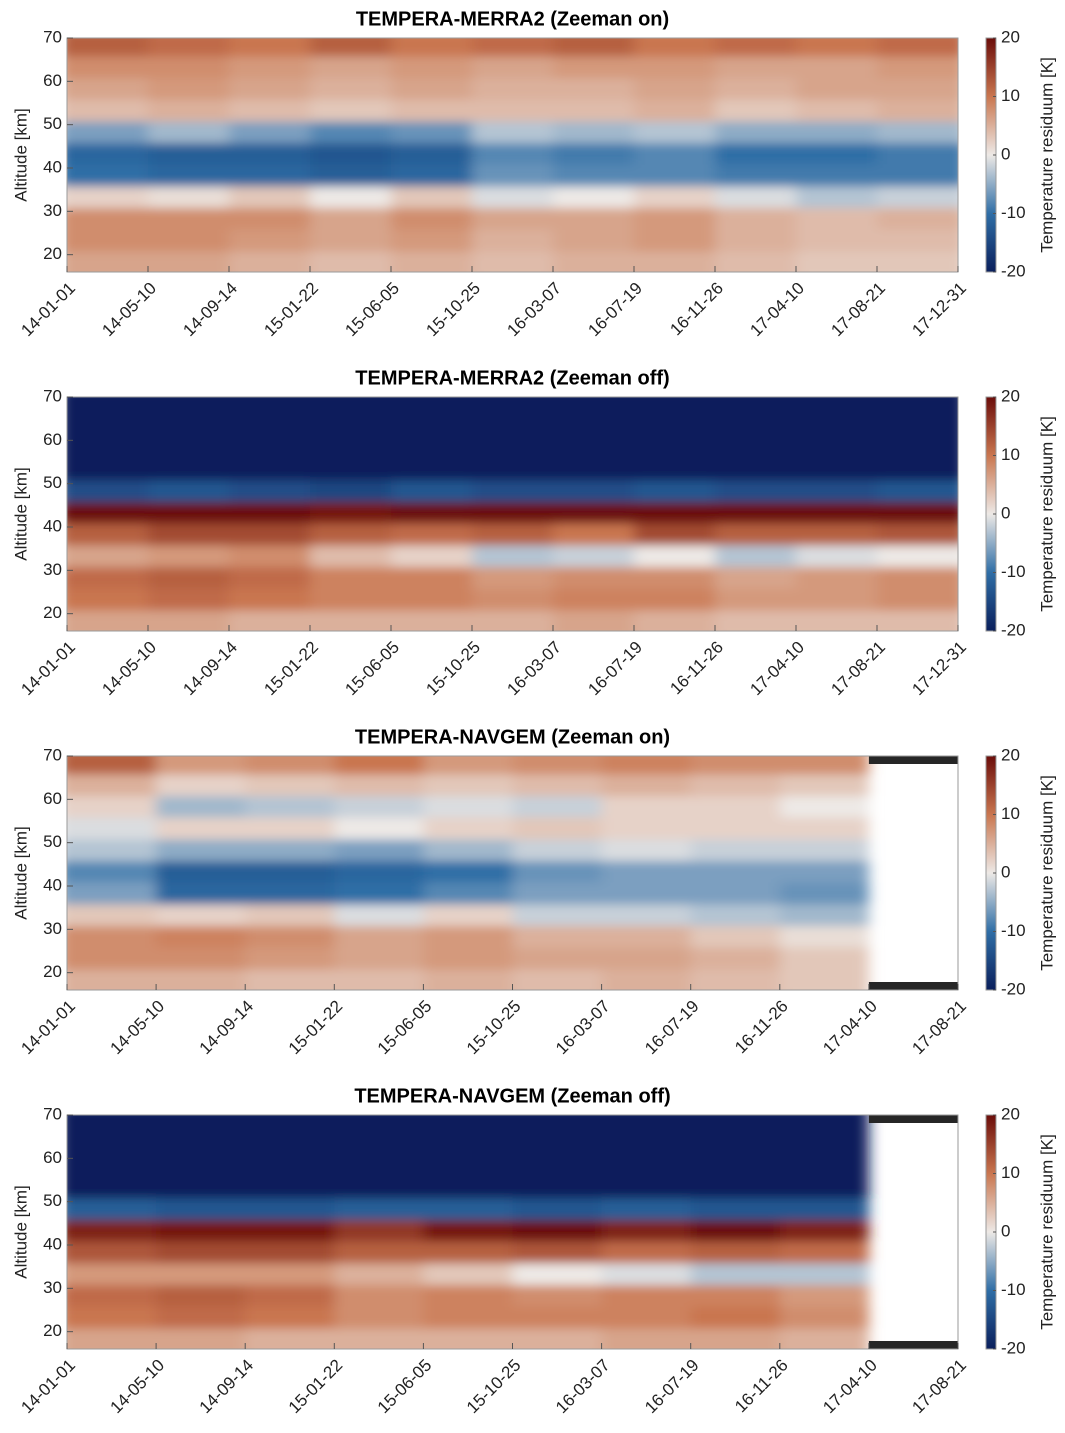 Image resolution: width=1065 pixels, height=1433 pixels. Describe the element at coordinates (761, 1386) in the screenshot. I see `x-tick-label: 16-11-26` at that location.